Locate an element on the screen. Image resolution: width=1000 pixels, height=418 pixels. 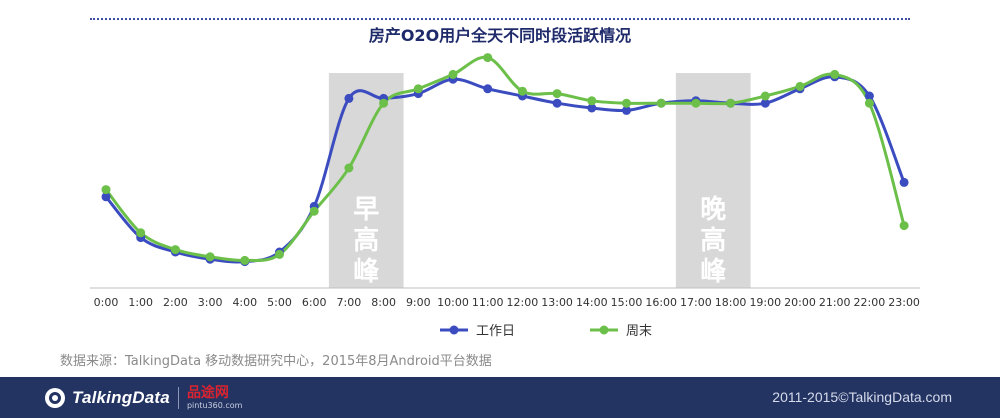
x-tick-label: 17:00 is located at coordinates (696, 302).